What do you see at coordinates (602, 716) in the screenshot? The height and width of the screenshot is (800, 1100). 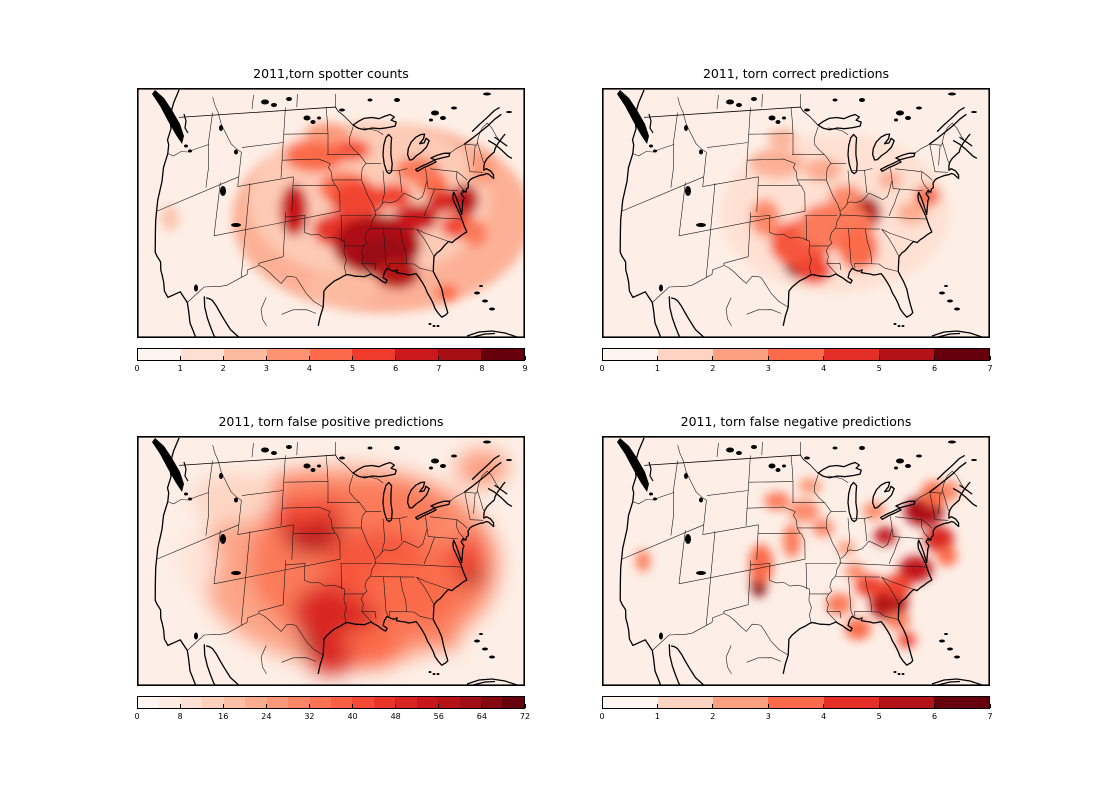 I see `colorbar-tick-label: 0` at bounding box center [602, 716].